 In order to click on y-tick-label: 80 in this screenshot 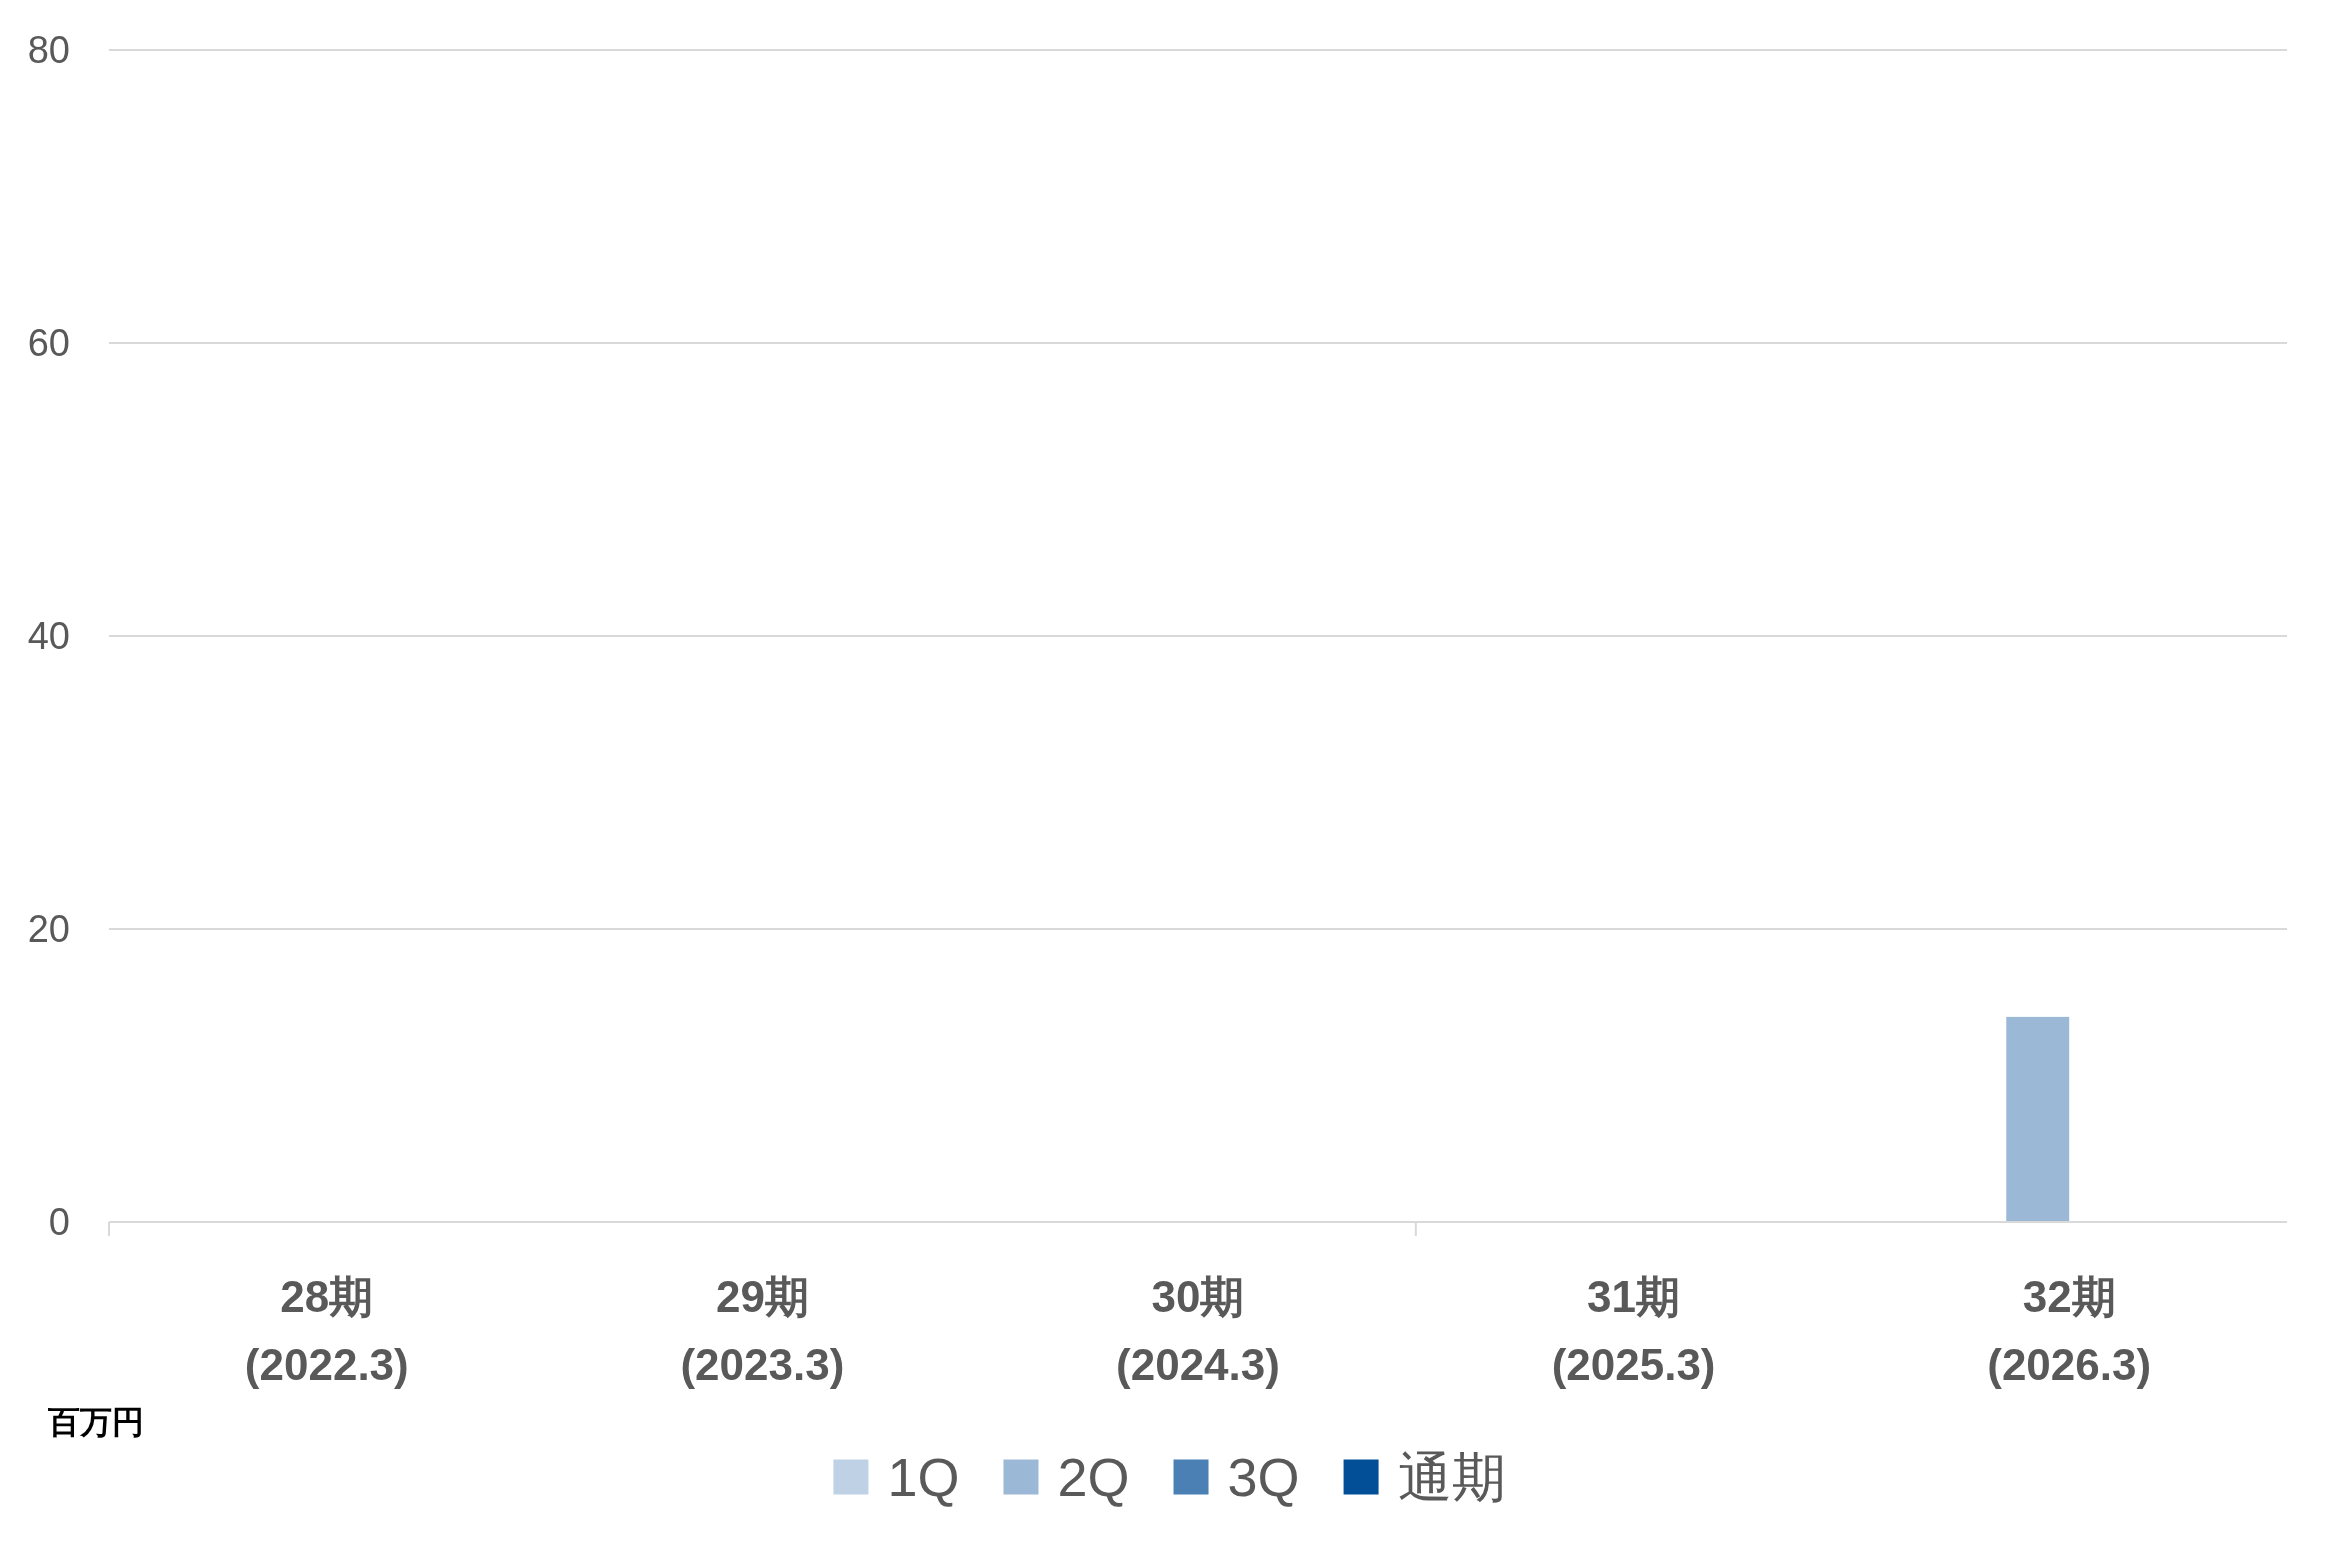, I will do `click(48, 50)`.